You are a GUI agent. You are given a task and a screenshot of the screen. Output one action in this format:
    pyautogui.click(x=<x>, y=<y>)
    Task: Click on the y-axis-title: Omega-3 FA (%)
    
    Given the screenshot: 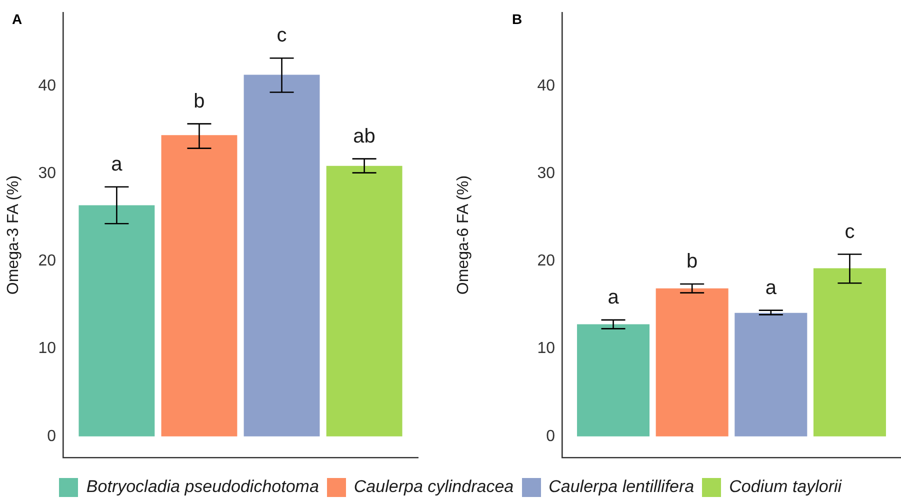 What is the action you would take?
    pyautogui.click(x=13, y=235)
    